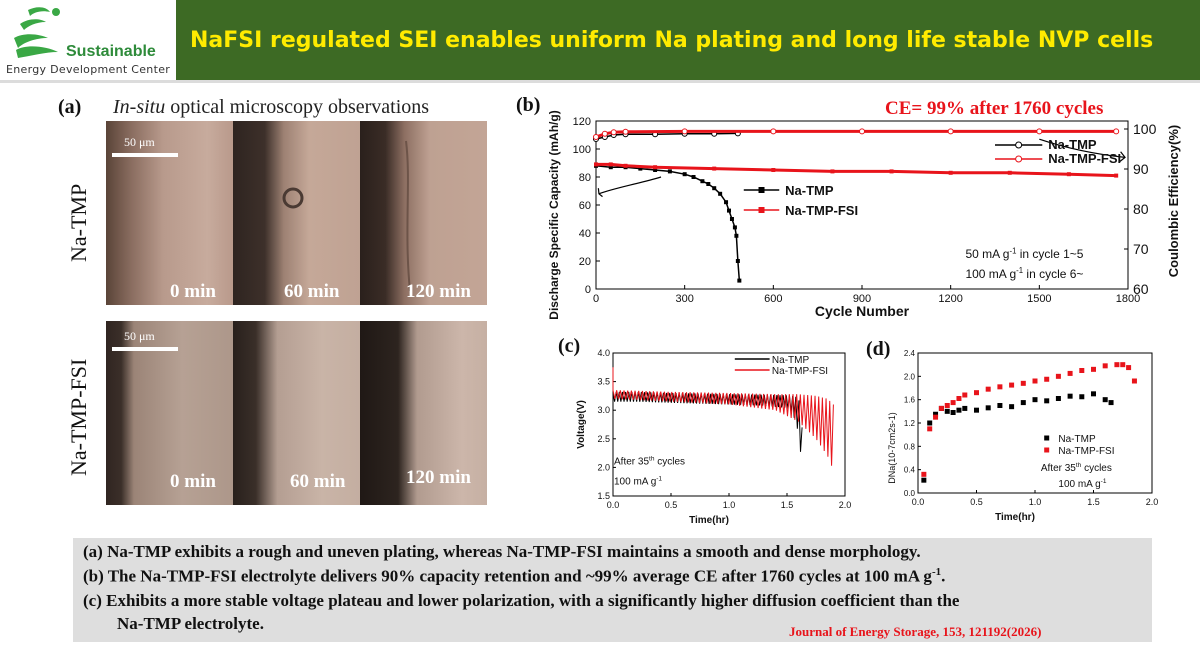 Image resolution: width=1200 pixels, height=647 pixels. Describe the element at coordinates (37, 32) in the screenshot. I see `logo-mark-icon` at that location.